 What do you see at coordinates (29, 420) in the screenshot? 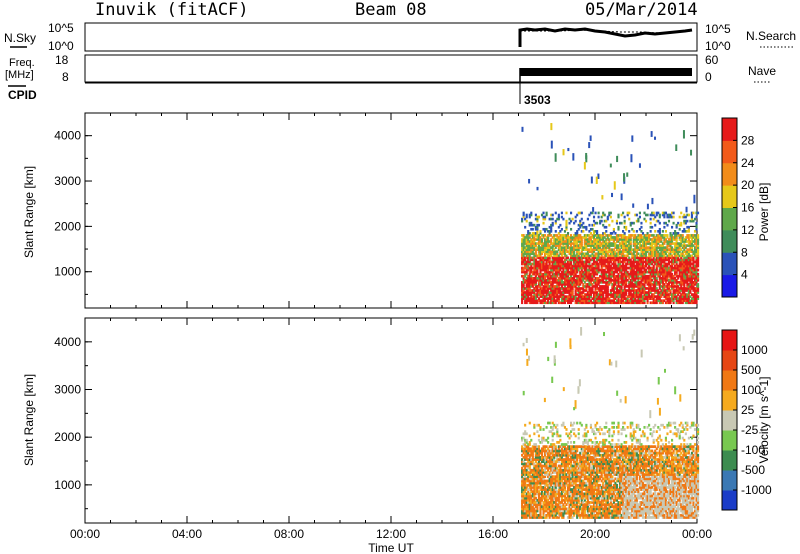
I see `velocity-ylabel: Slant Range [km]` at bounding box center [29, 420].